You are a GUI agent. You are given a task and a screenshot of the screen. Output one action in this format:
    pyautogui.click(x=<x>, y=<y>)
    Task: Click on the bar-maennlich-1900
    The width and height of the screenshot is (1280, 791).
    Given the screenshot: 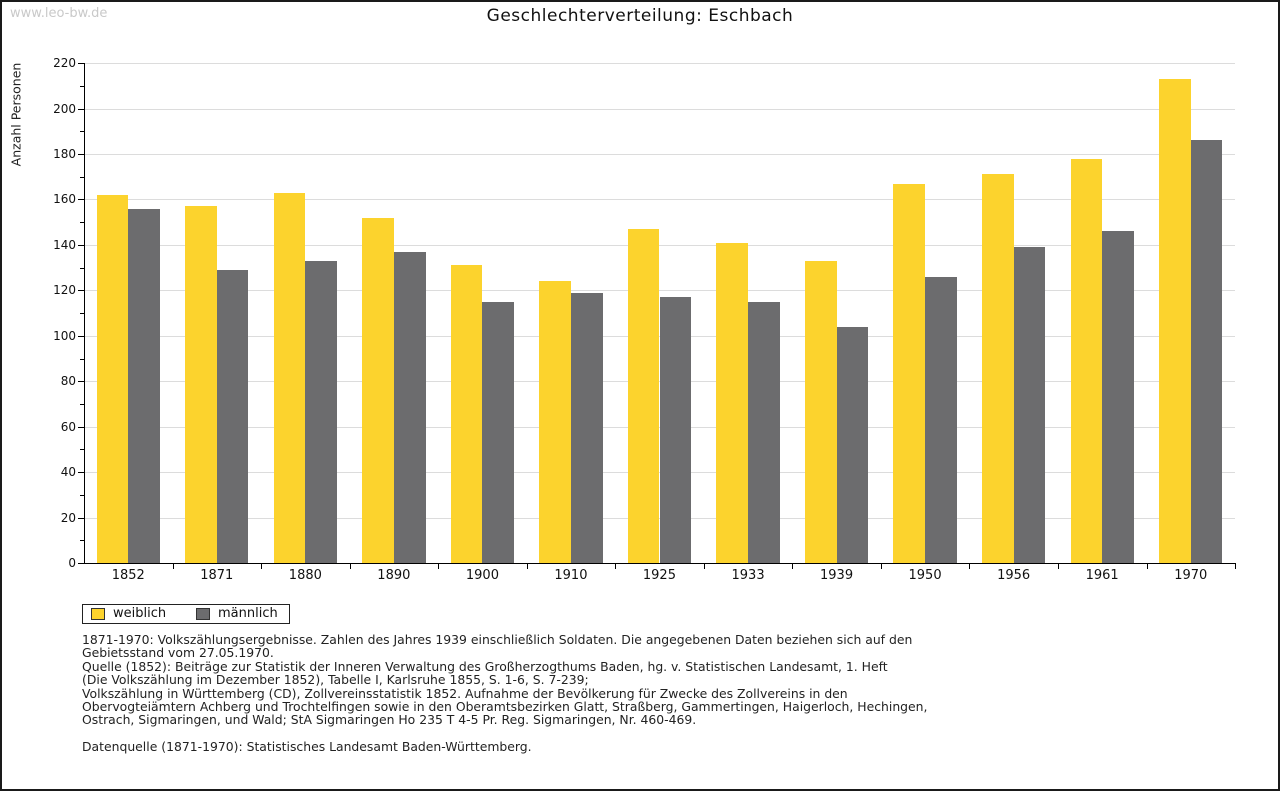 What is the action you would take?
    pyautogui.click(x=498, y=432)
    